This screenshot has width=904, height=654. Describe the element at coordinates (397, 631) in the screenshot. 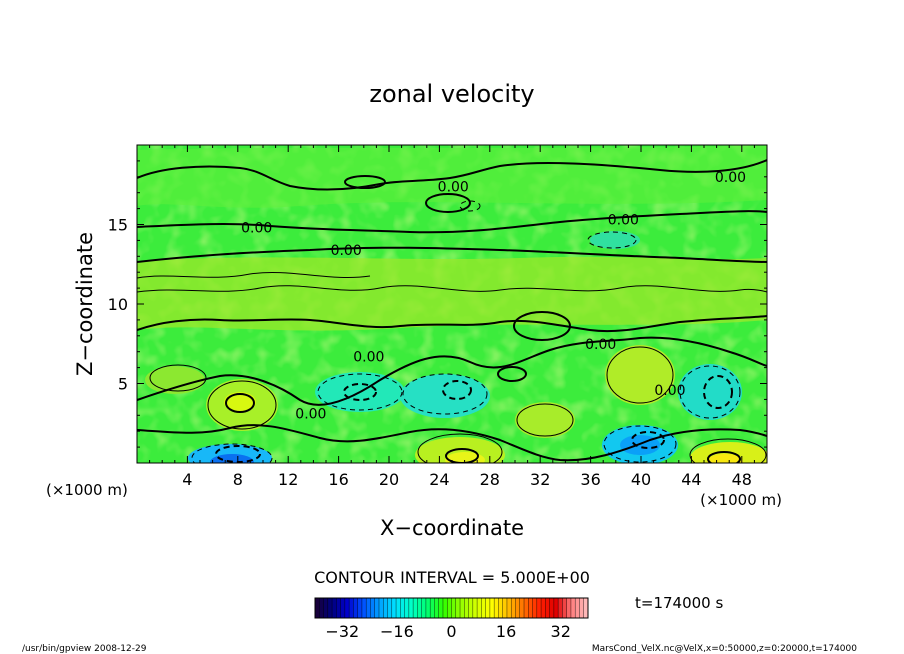

I see `colorbar-tick-label: −16` at that location.